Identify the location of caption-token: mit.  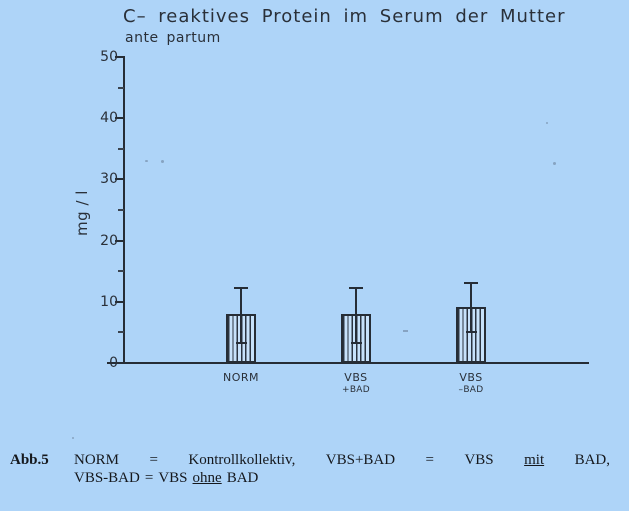
(534, 460).